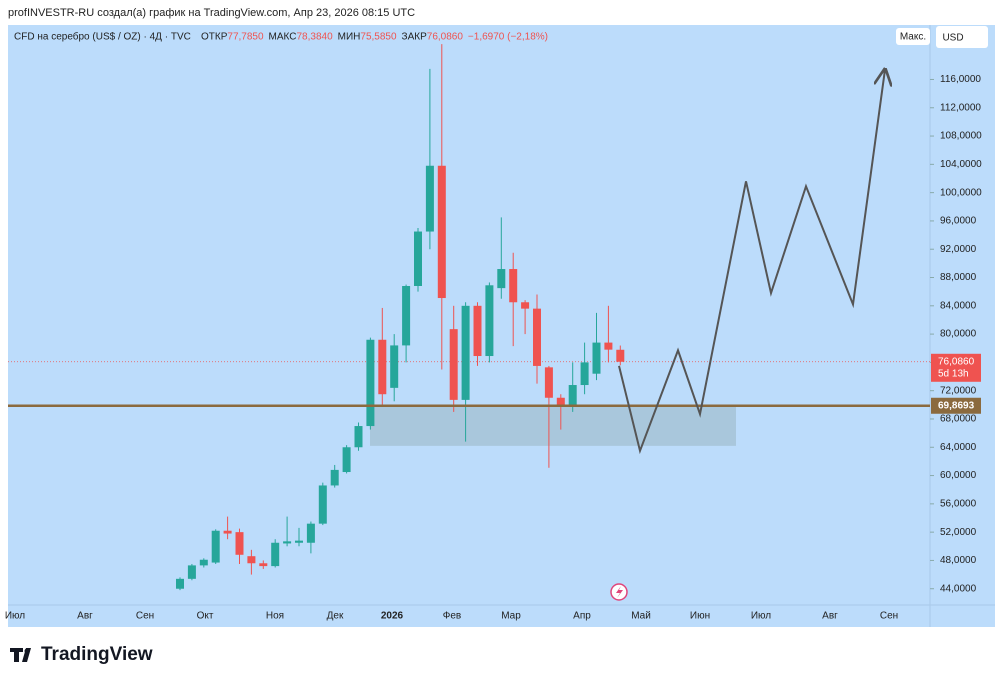 This screenshot has width=1000, height=685. What do you see at coordinates (619, 592) in the screenshot?
I see `lightning-icon` at bounding box center [619, 592].